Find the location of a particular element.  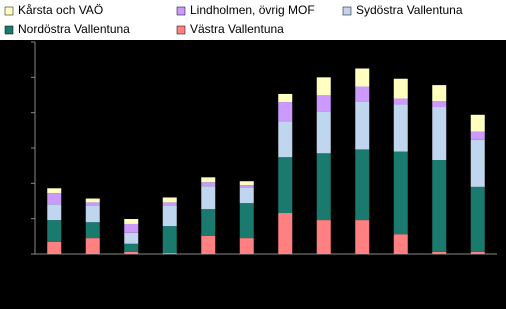

legend-label: Lindholmen, övrig MOF is located at coordinates (252, 10).